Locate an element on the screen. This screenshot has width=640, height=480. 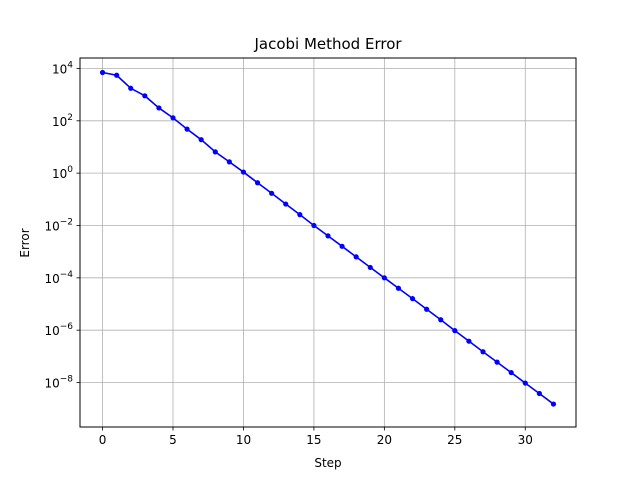
y-tick-exponent: −8 is located at coordinates (67, 380).